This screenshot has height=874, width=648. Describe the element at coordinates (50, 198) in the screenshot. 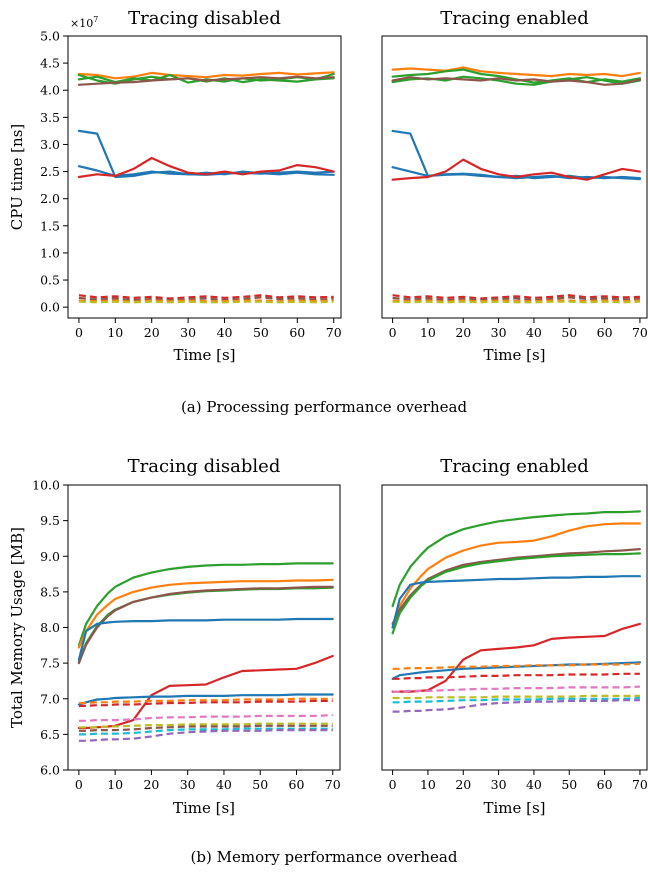

I see `y-tick-label: 2.0` at that location.